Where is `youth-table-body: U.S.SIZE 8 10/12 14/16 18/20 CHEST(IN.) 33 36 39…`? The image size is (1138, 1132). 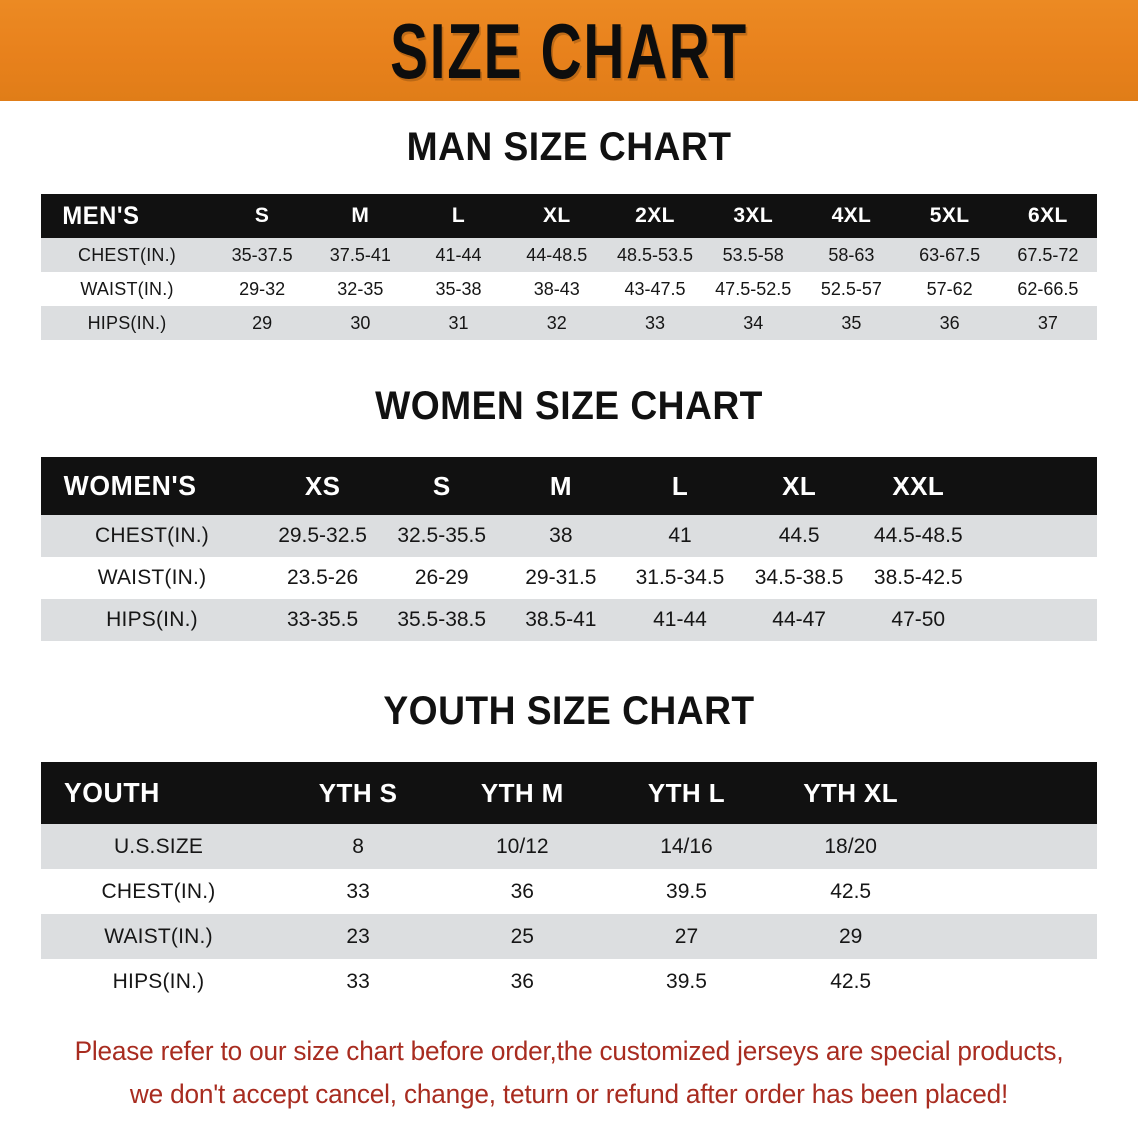 youth-table-body: U.S.SIZE 8 10/12 14/16 18/20 CHEST(IN.) 33 36 39… is located at coordinates (569, 914).